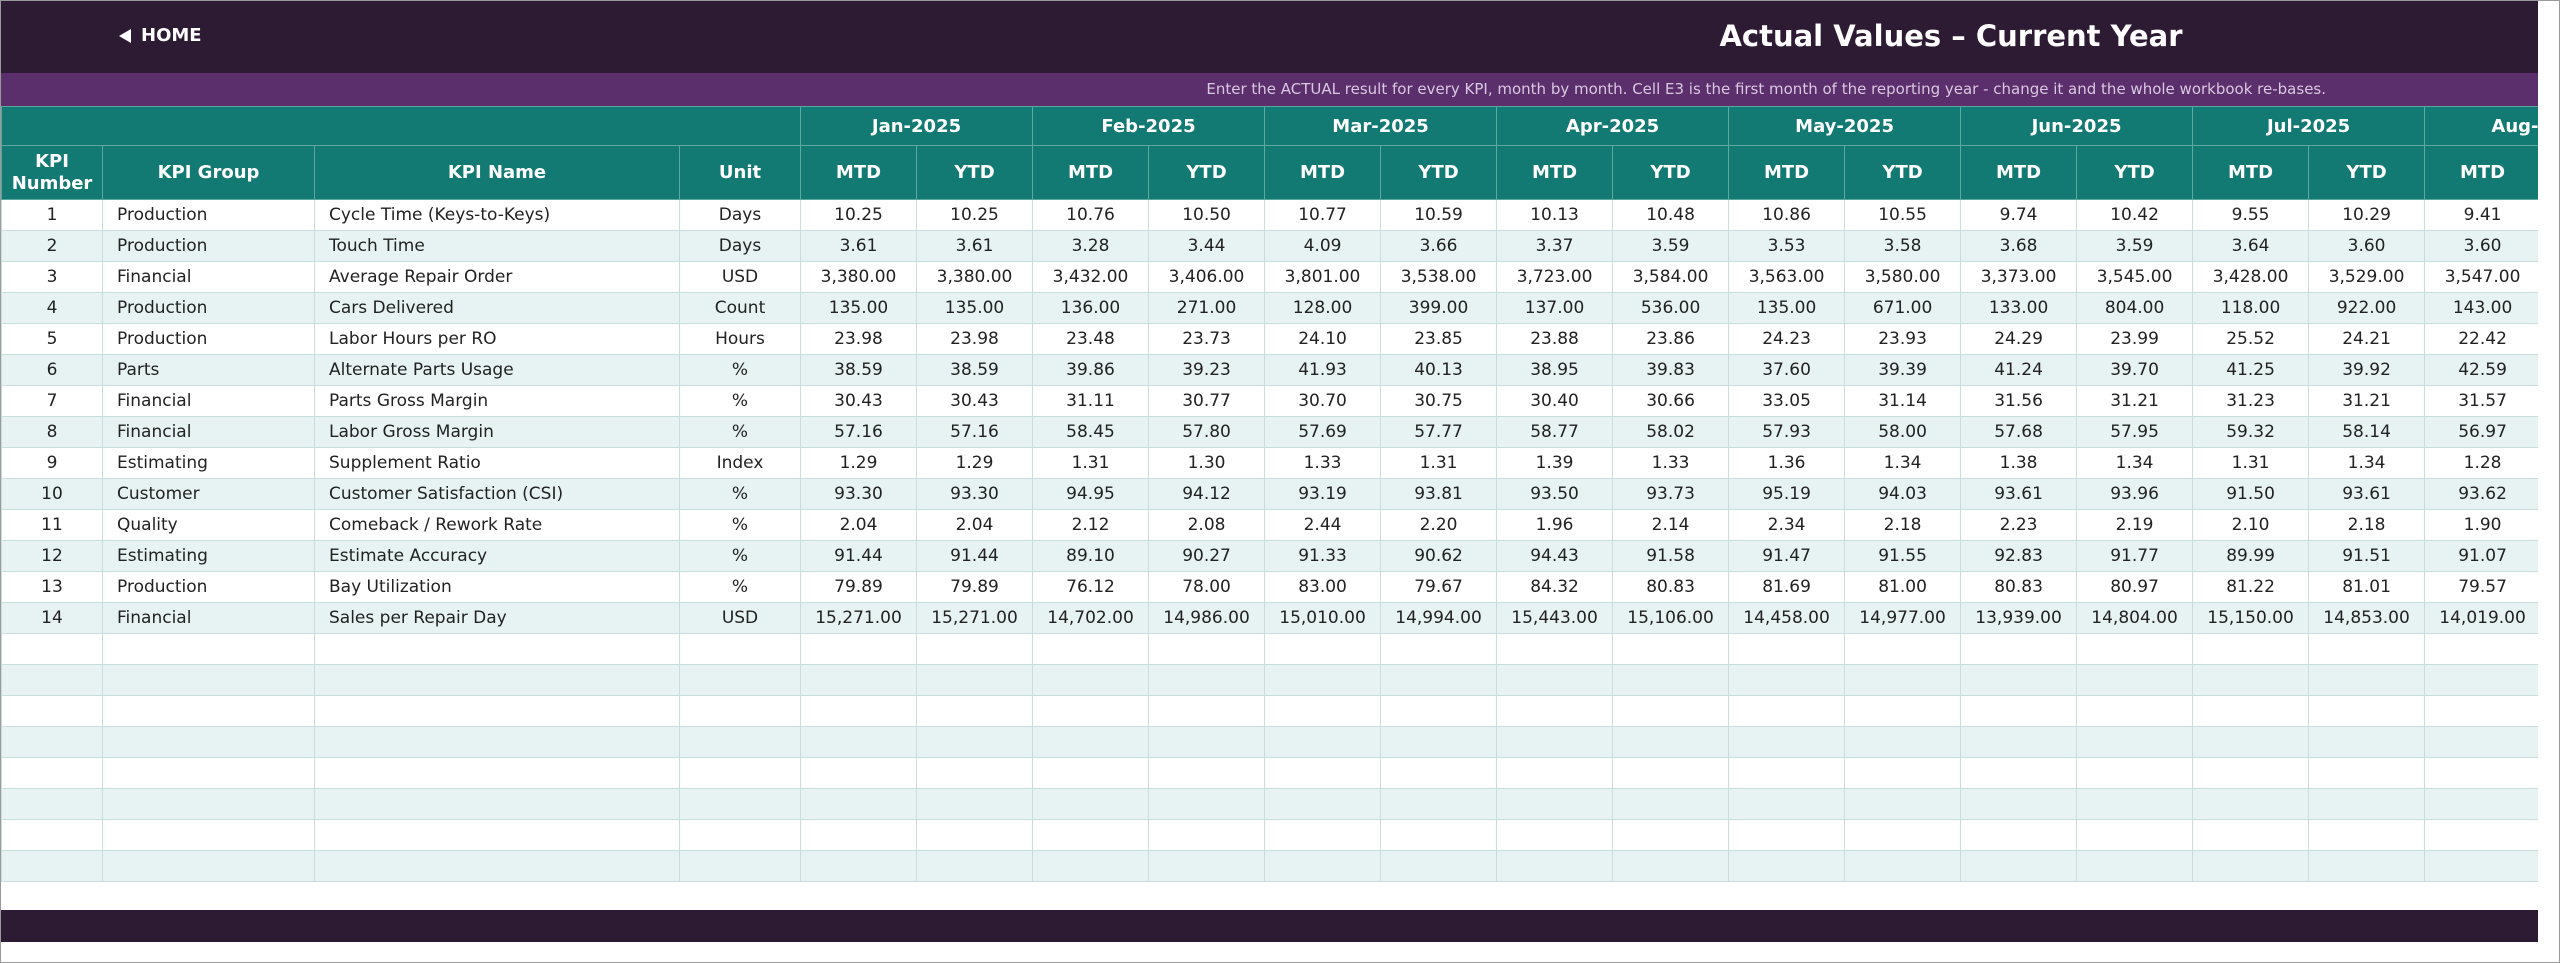 This screenshot has height=963, width=2560. What do you see at coordinates (1439, 215) in the screenshot?
I see `cell: 10.59` at bounding box center [1439, 215].